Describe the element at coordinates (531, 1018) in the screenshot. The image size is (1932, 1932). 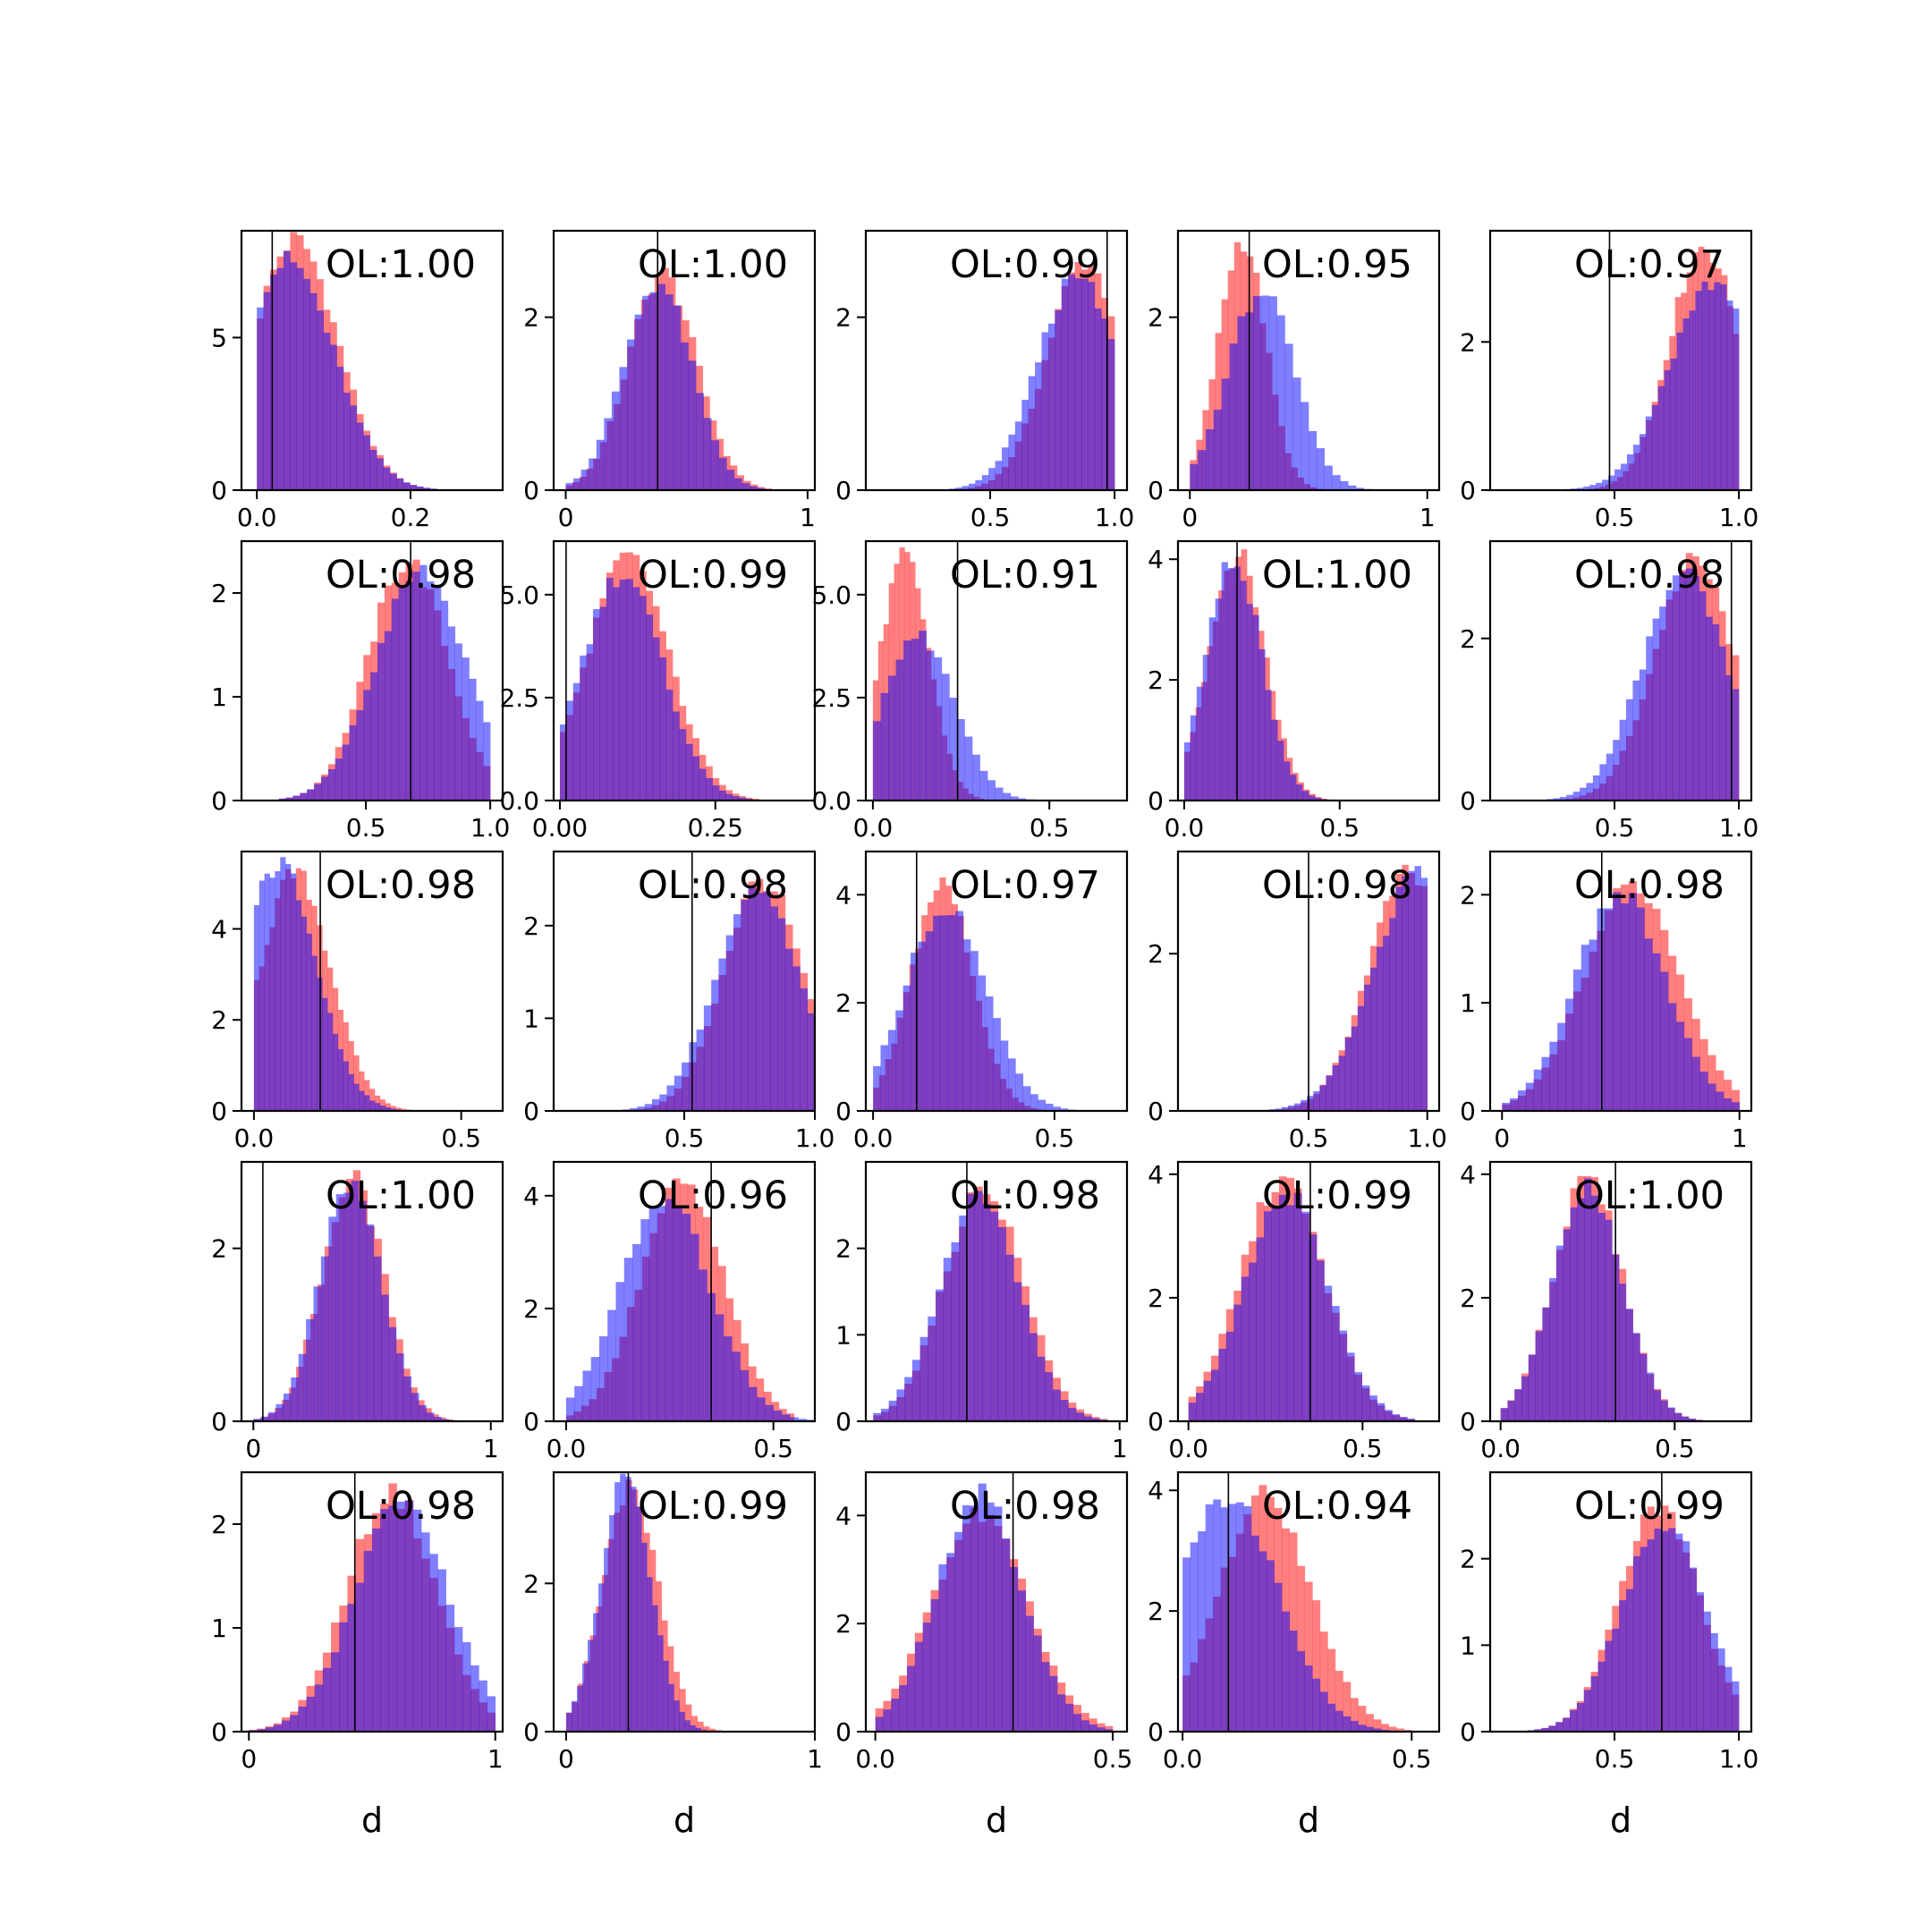
I see `y-tick-label: 1` at that location.